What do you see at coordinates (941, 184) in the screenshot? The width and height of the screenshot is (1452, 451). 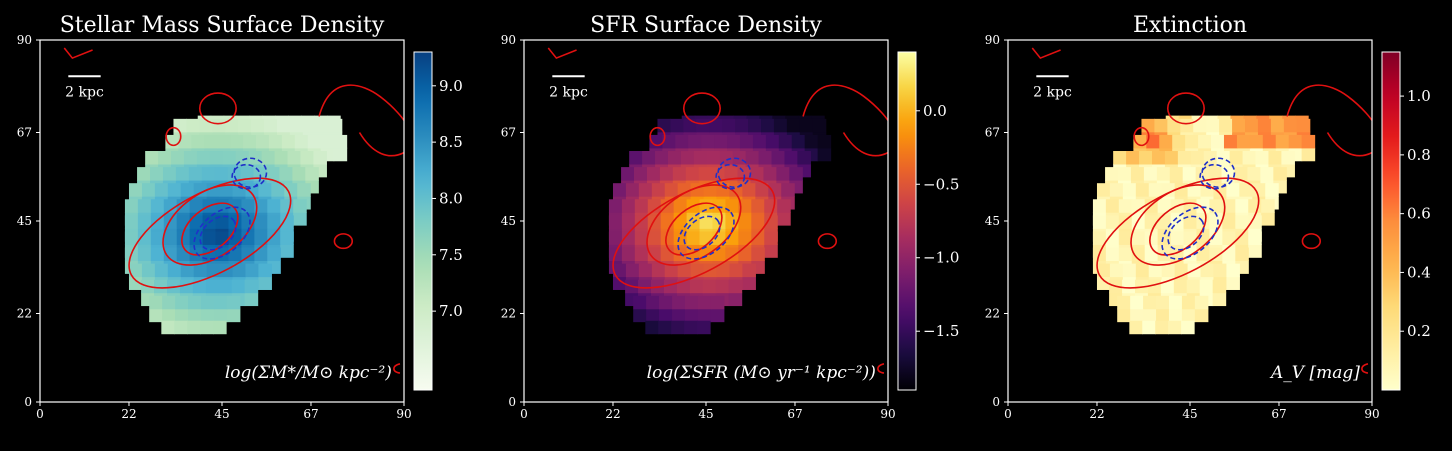 I see `colorbar-tick-label: −0.5` at bounding box center [941, 184].